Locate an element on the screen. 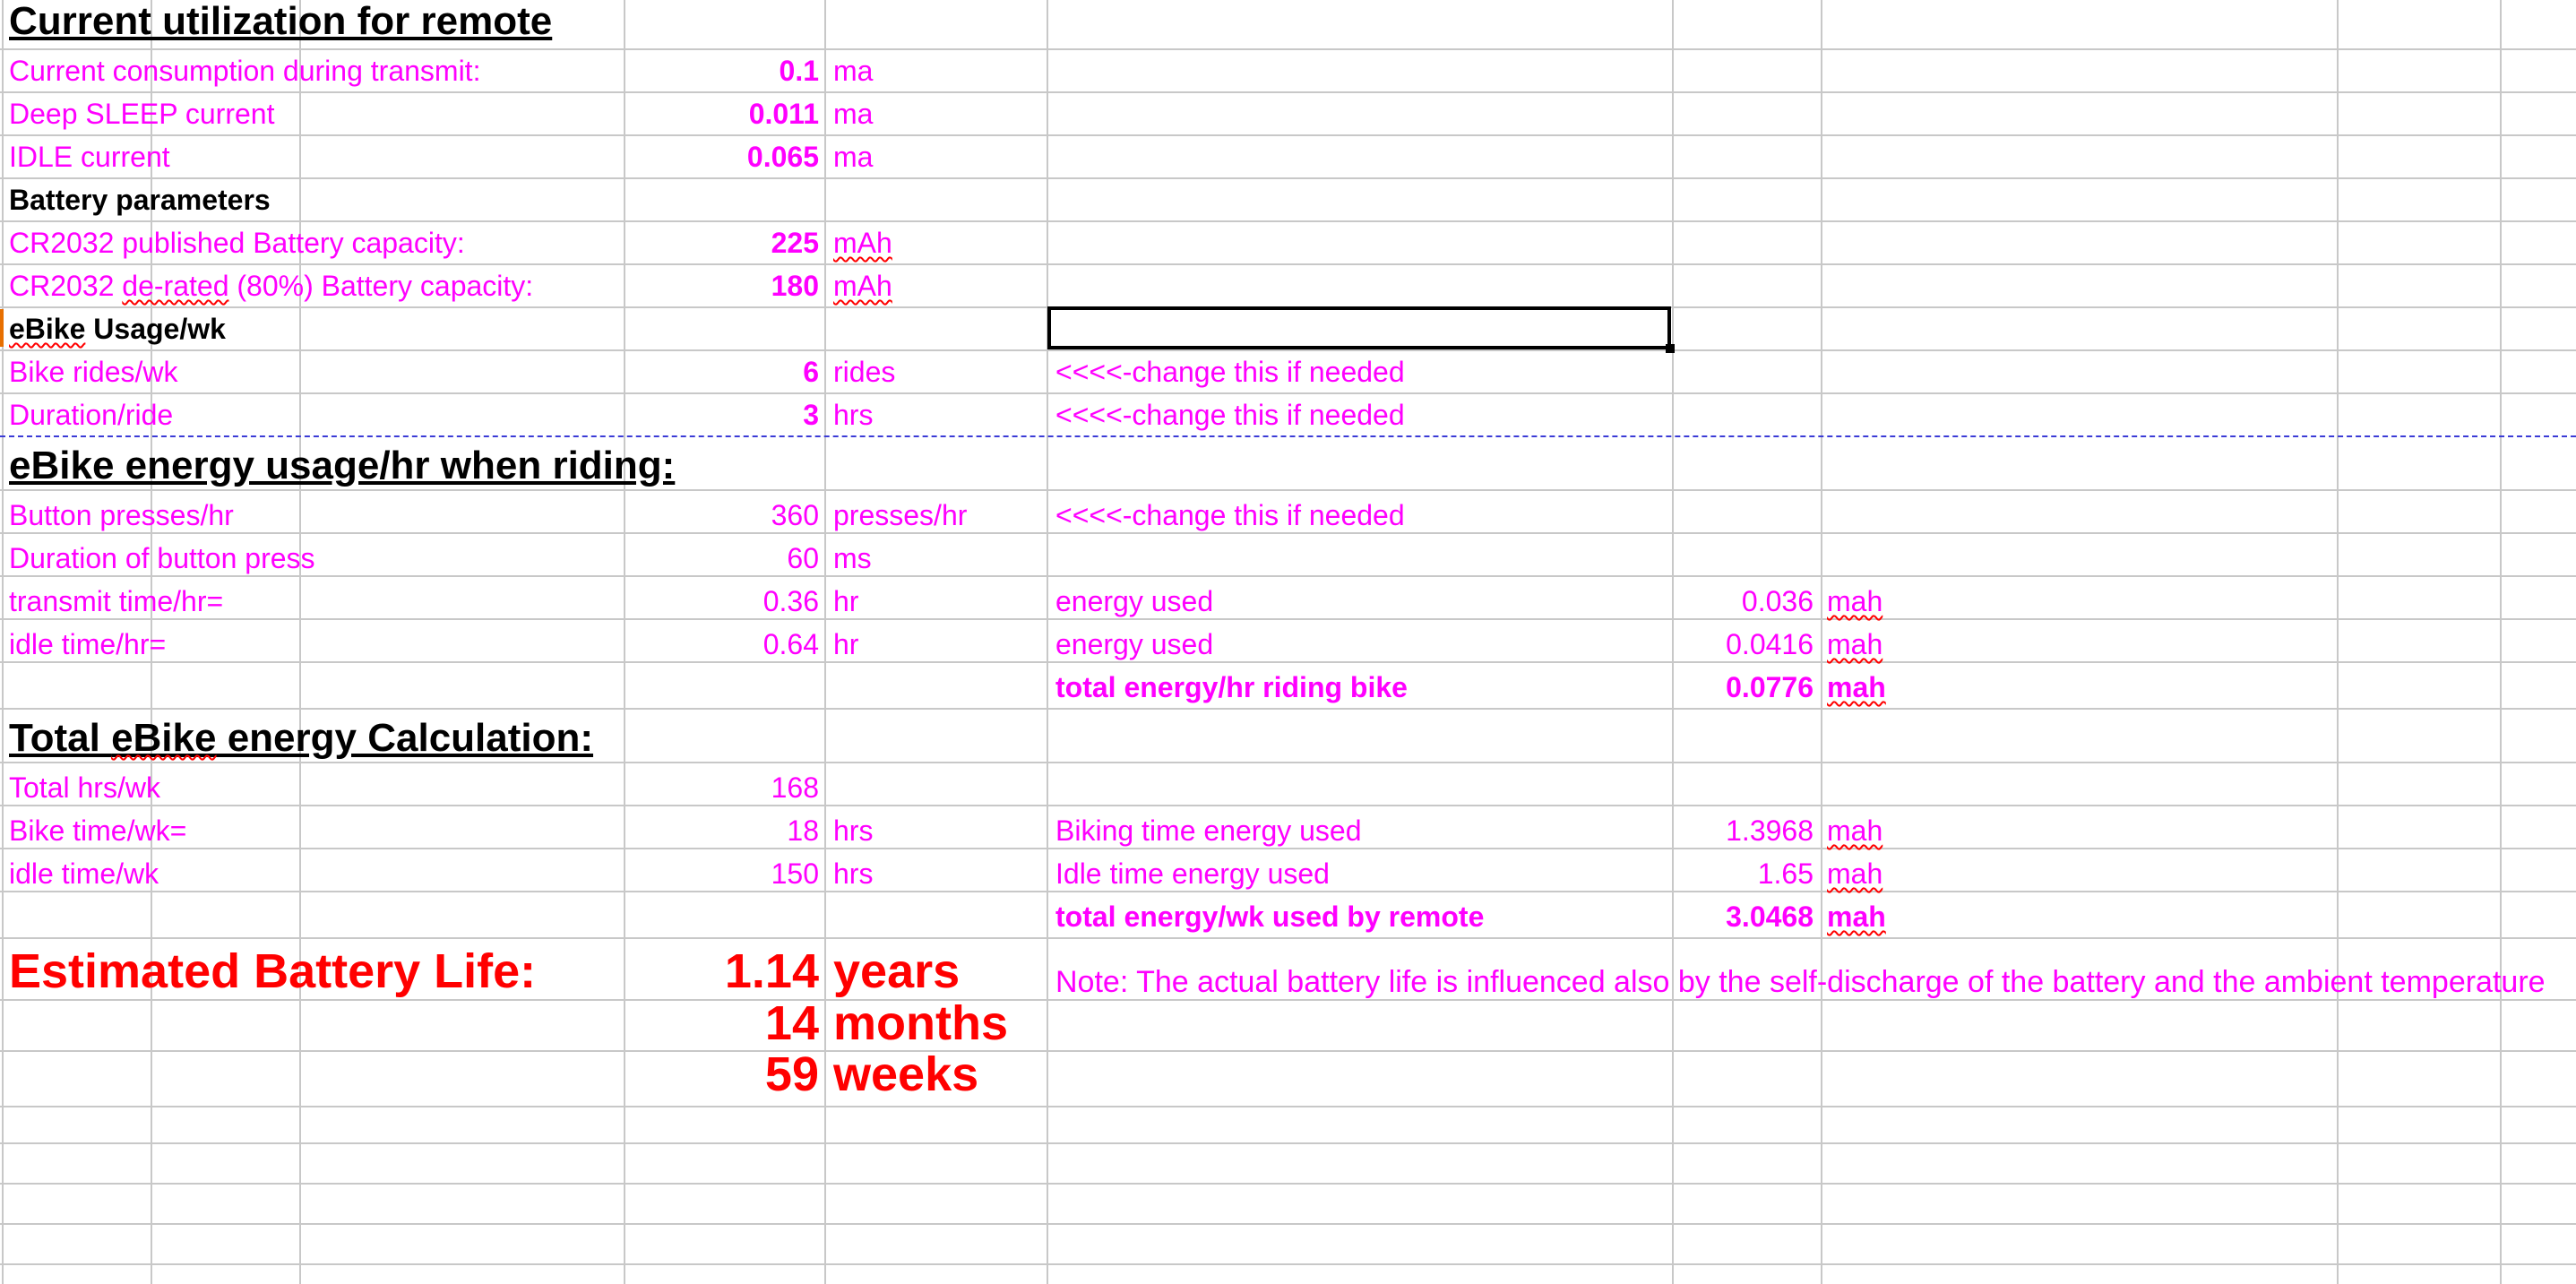 The image size is (2576, 1284). deep-sleep-current-label: Deep SLEEP current is located at coordinates (142, 114).